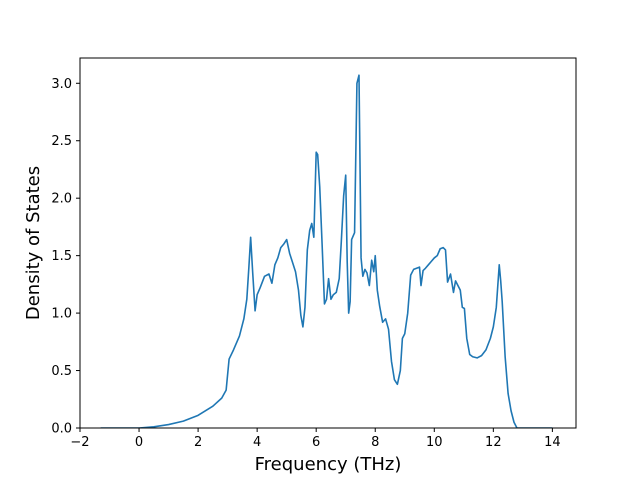 The width and height of the screenshot is (640, 480). What do you see at coordinates (434, 442) in the screenshot?
I see `x-tick-label: 10` at bounding box center [434, 442].